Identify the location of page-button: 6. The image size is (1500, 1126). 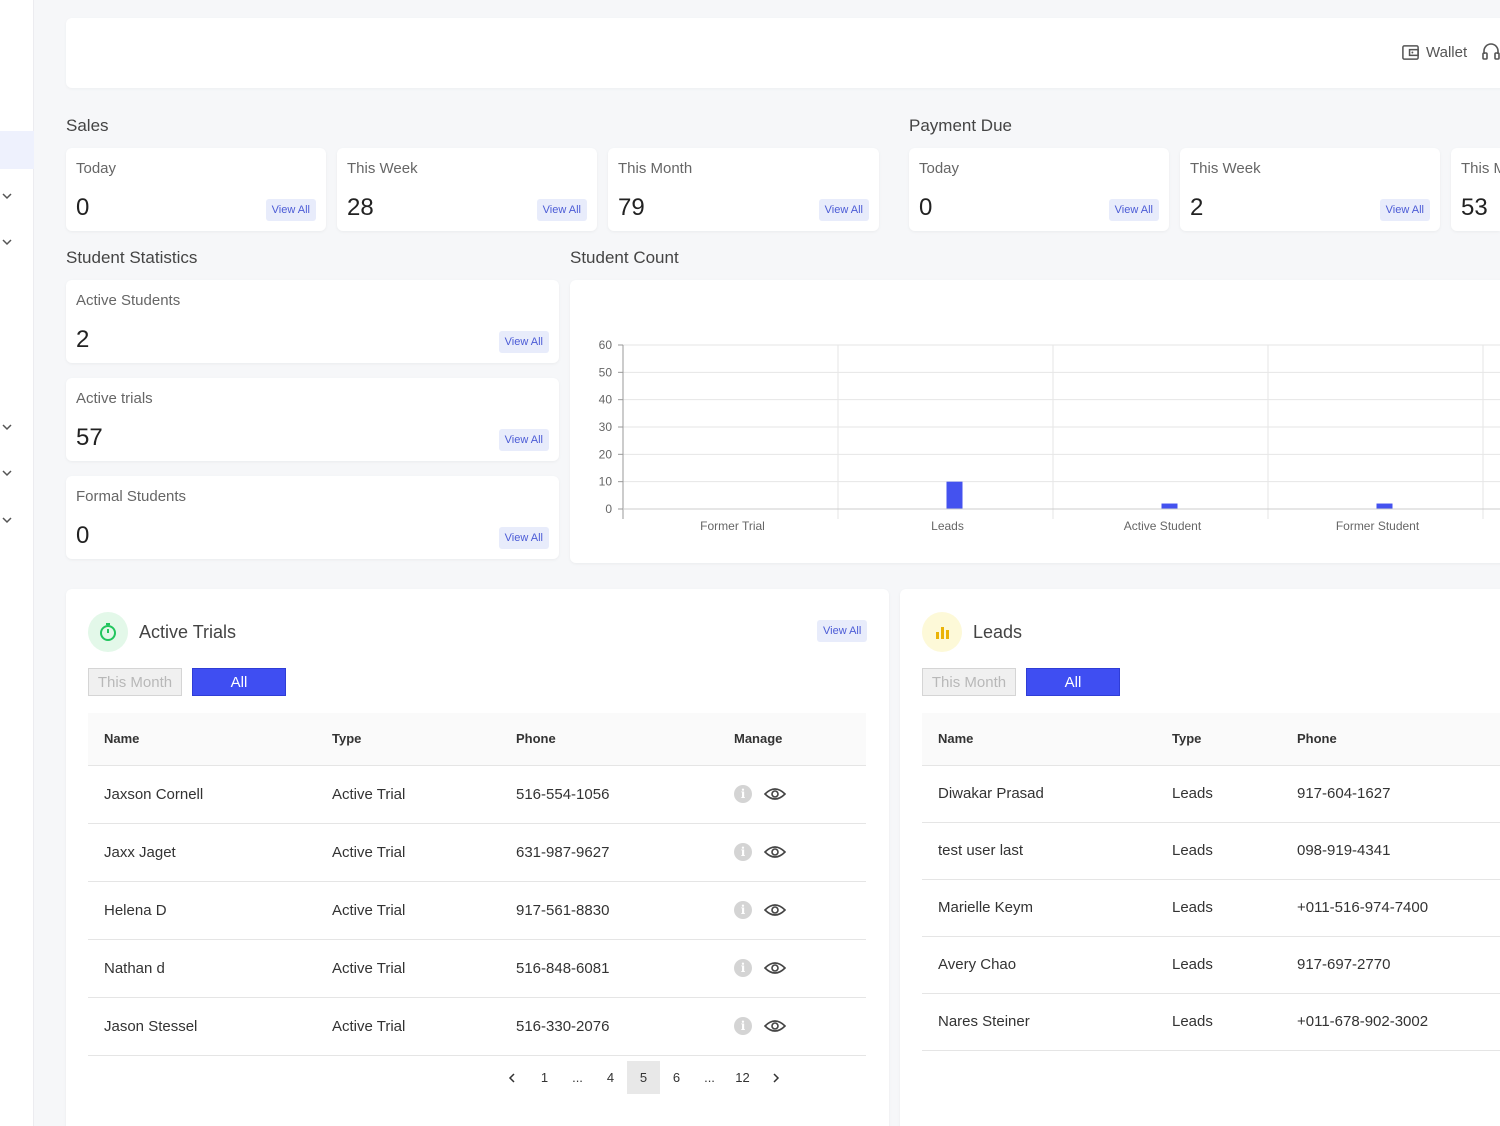
(676, 1077).